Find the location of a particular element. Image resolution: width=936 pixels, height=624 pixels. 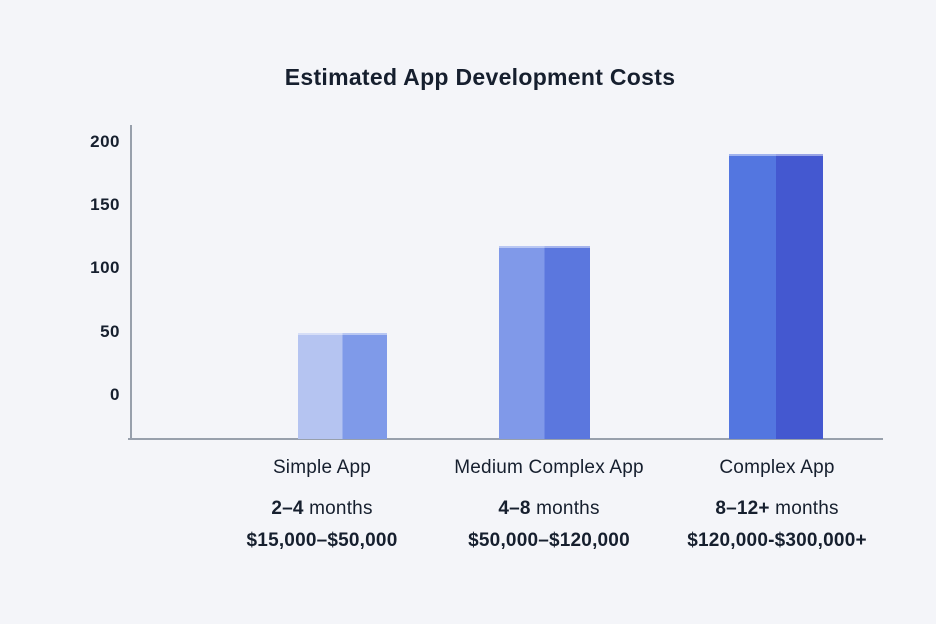

cost-range-label: $15,000–$50,000 is located at coordinates (322, 540).